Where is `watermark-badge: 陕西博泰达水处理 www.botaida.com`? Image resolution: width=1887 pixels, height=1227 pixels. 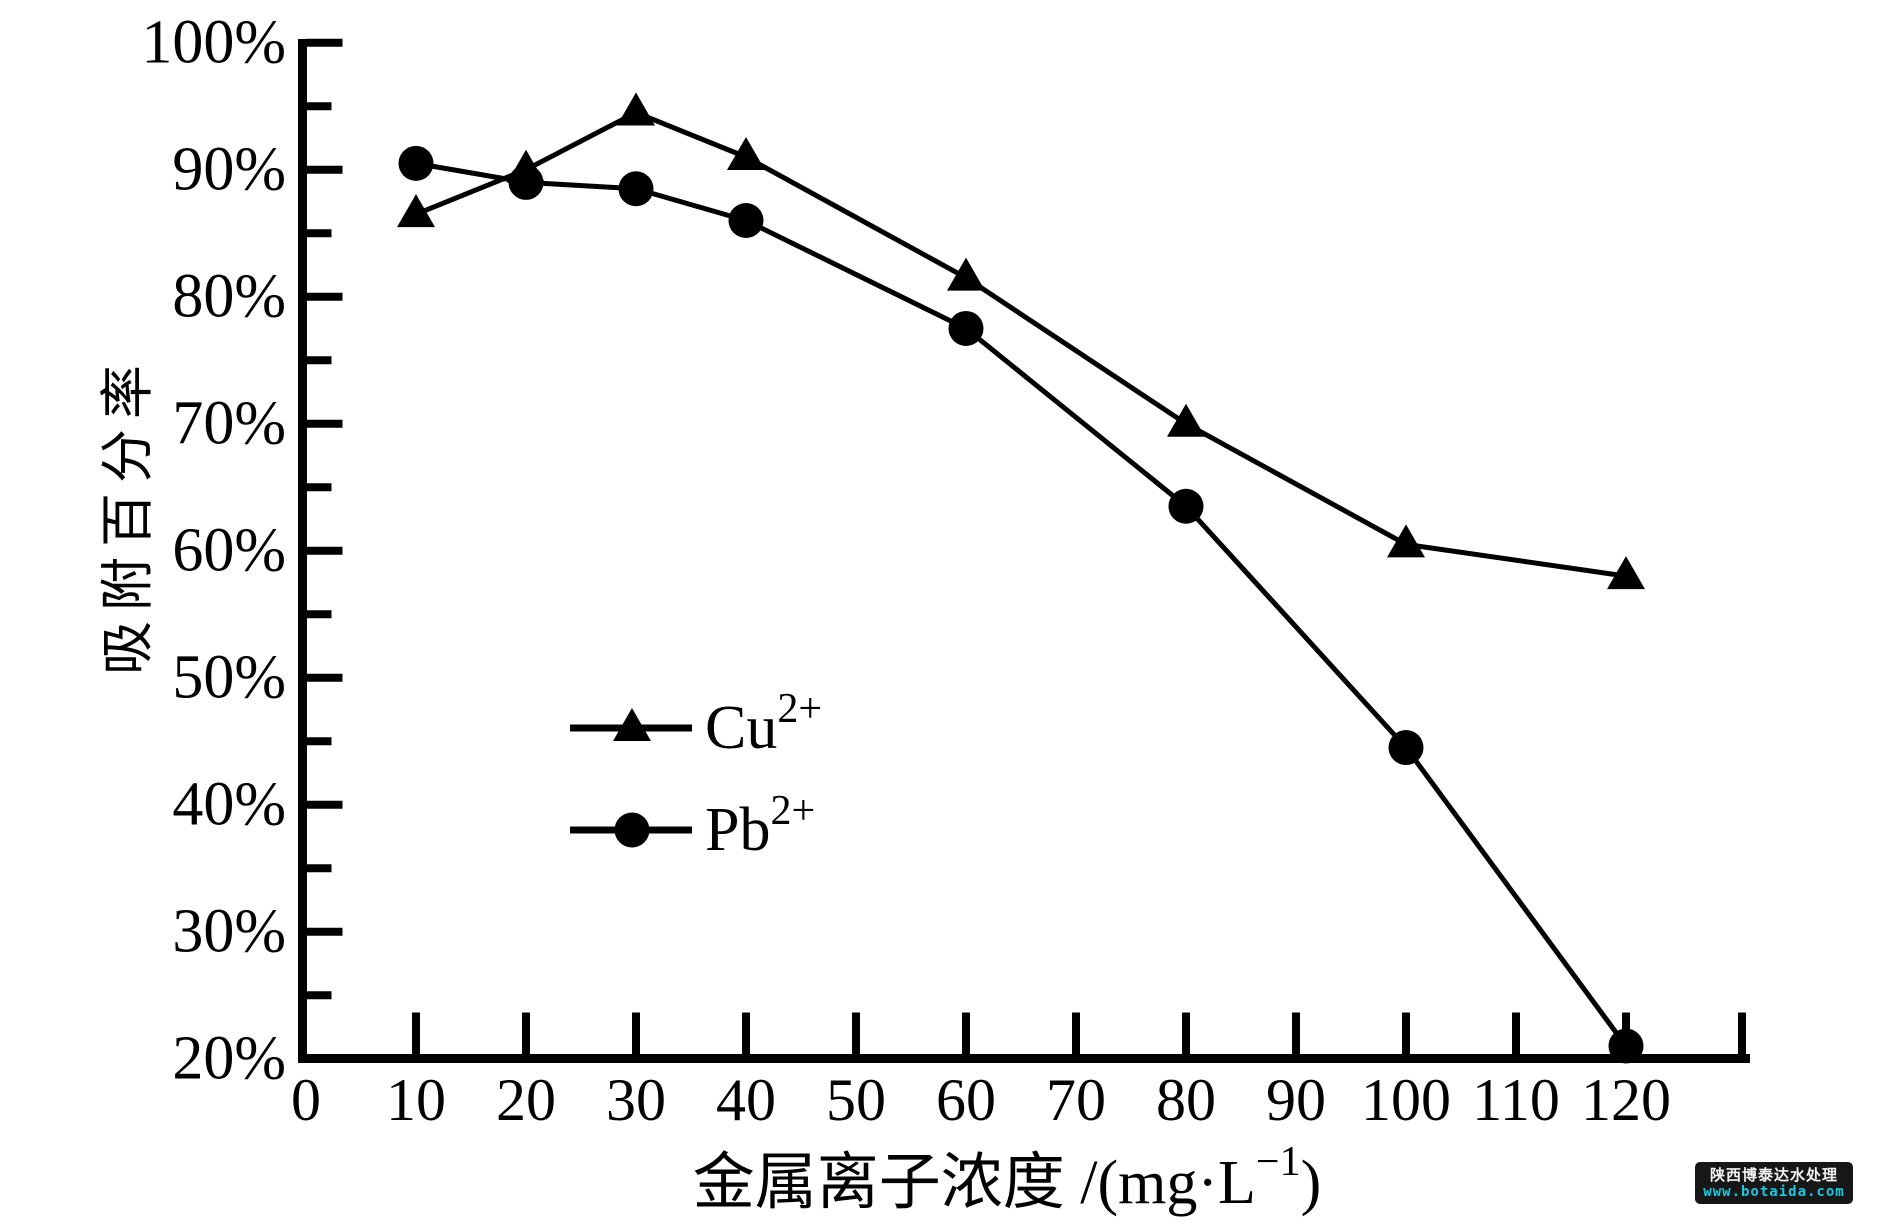
watermark-badge: 陕西博泰达水处理 www.botaida.com is located at coordinates (1774, 1183).